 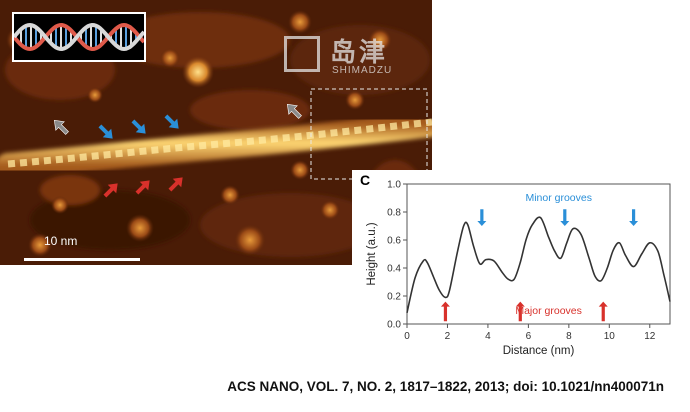 I want to click on helix-backbone, so click(x=79, y=37).